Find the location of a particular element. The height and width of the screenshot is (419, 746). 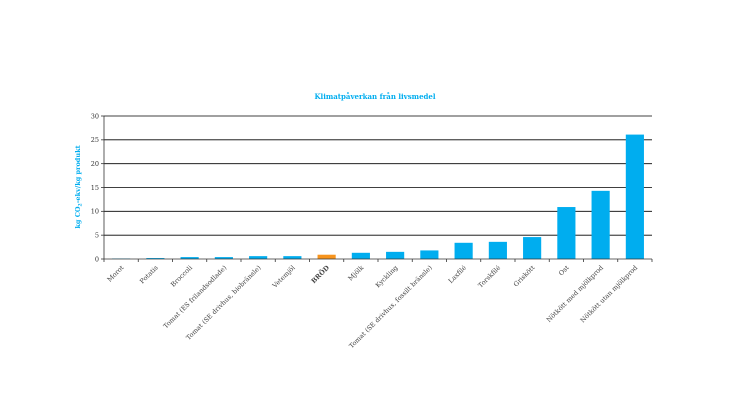

y-tick-25: 25 is located at coordinates (95, 140).